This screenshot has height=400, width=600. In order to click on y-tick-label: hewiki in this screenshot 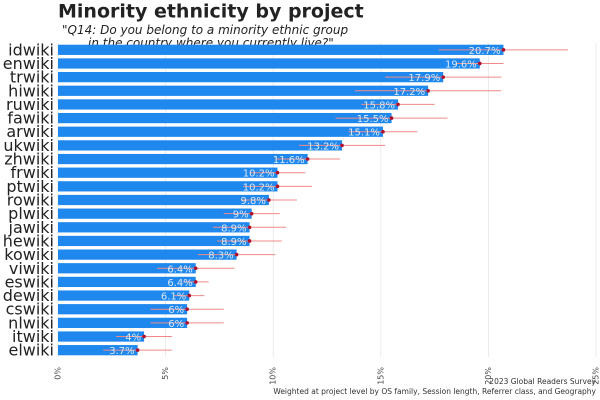, I will do `click(28, 240)`.